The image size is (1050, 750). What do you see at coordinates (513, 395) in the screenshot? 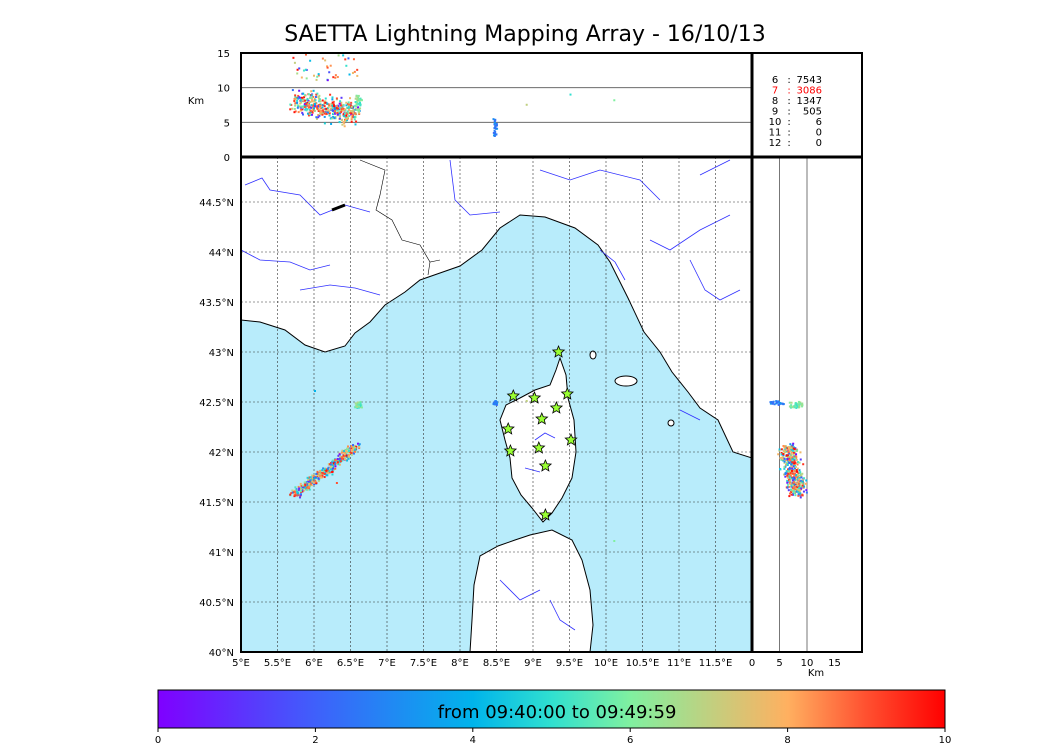
I see `station-star` at bounding box center [513, 395].